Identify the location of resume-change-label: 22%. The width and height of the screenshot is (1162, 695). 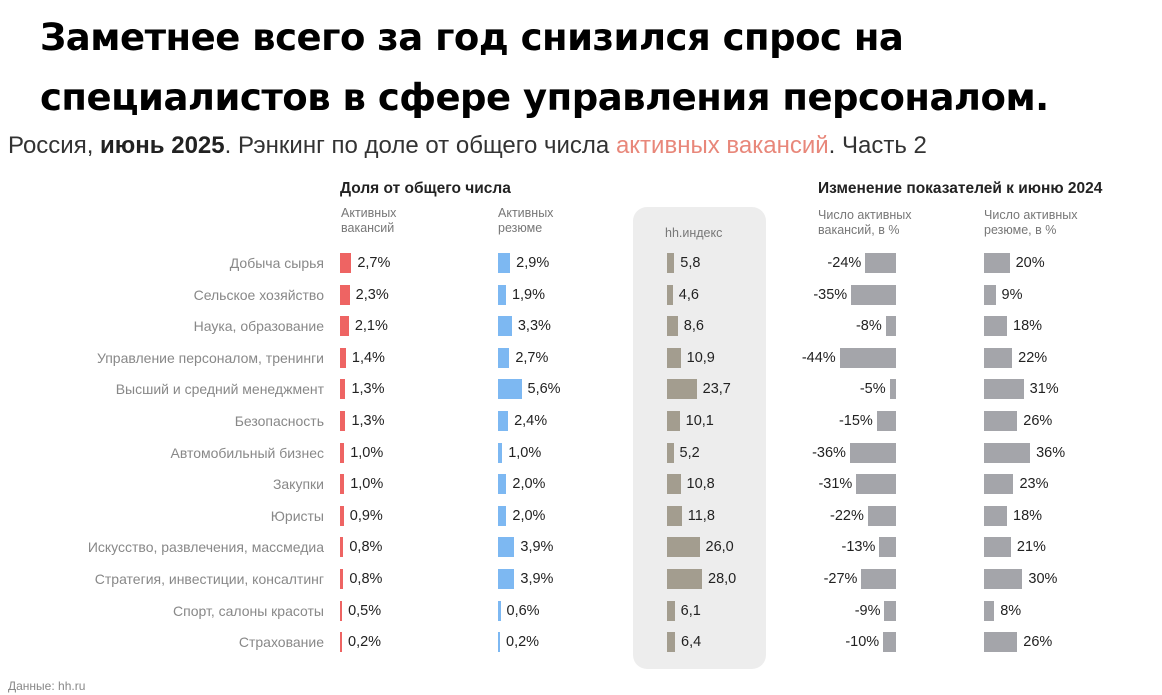
(1033, 357).